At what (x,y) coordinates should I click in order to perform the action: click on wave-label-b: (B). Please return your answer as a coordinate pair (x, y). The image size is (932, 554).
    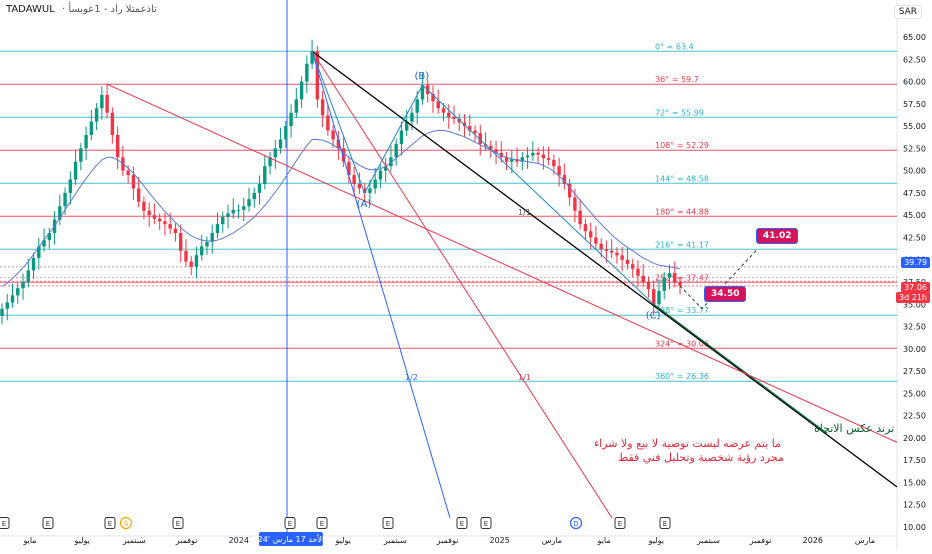
    Looking at the image, I should click on (421, 76).